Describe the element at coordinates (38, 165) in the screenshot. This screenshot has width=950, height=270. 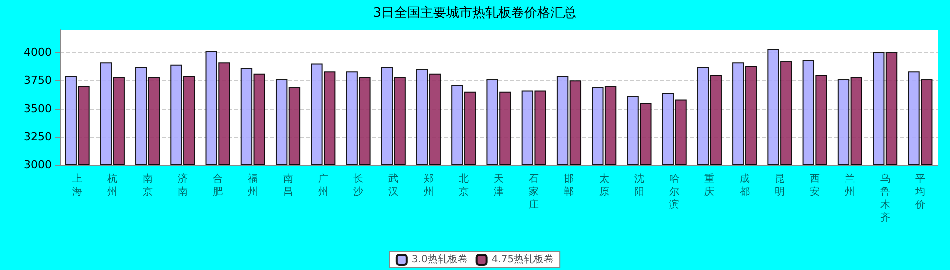
I see `y-tick-label: 3000` at that location.